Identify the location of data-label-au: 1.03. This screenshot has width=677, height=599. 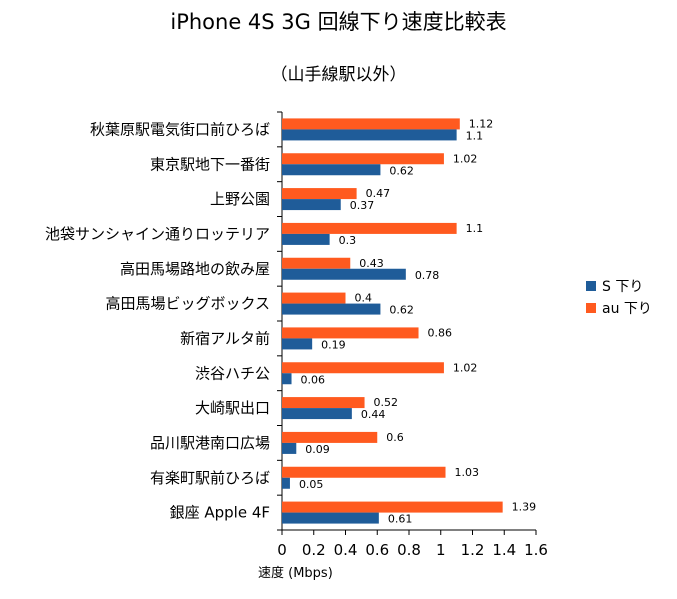
(467, 472).